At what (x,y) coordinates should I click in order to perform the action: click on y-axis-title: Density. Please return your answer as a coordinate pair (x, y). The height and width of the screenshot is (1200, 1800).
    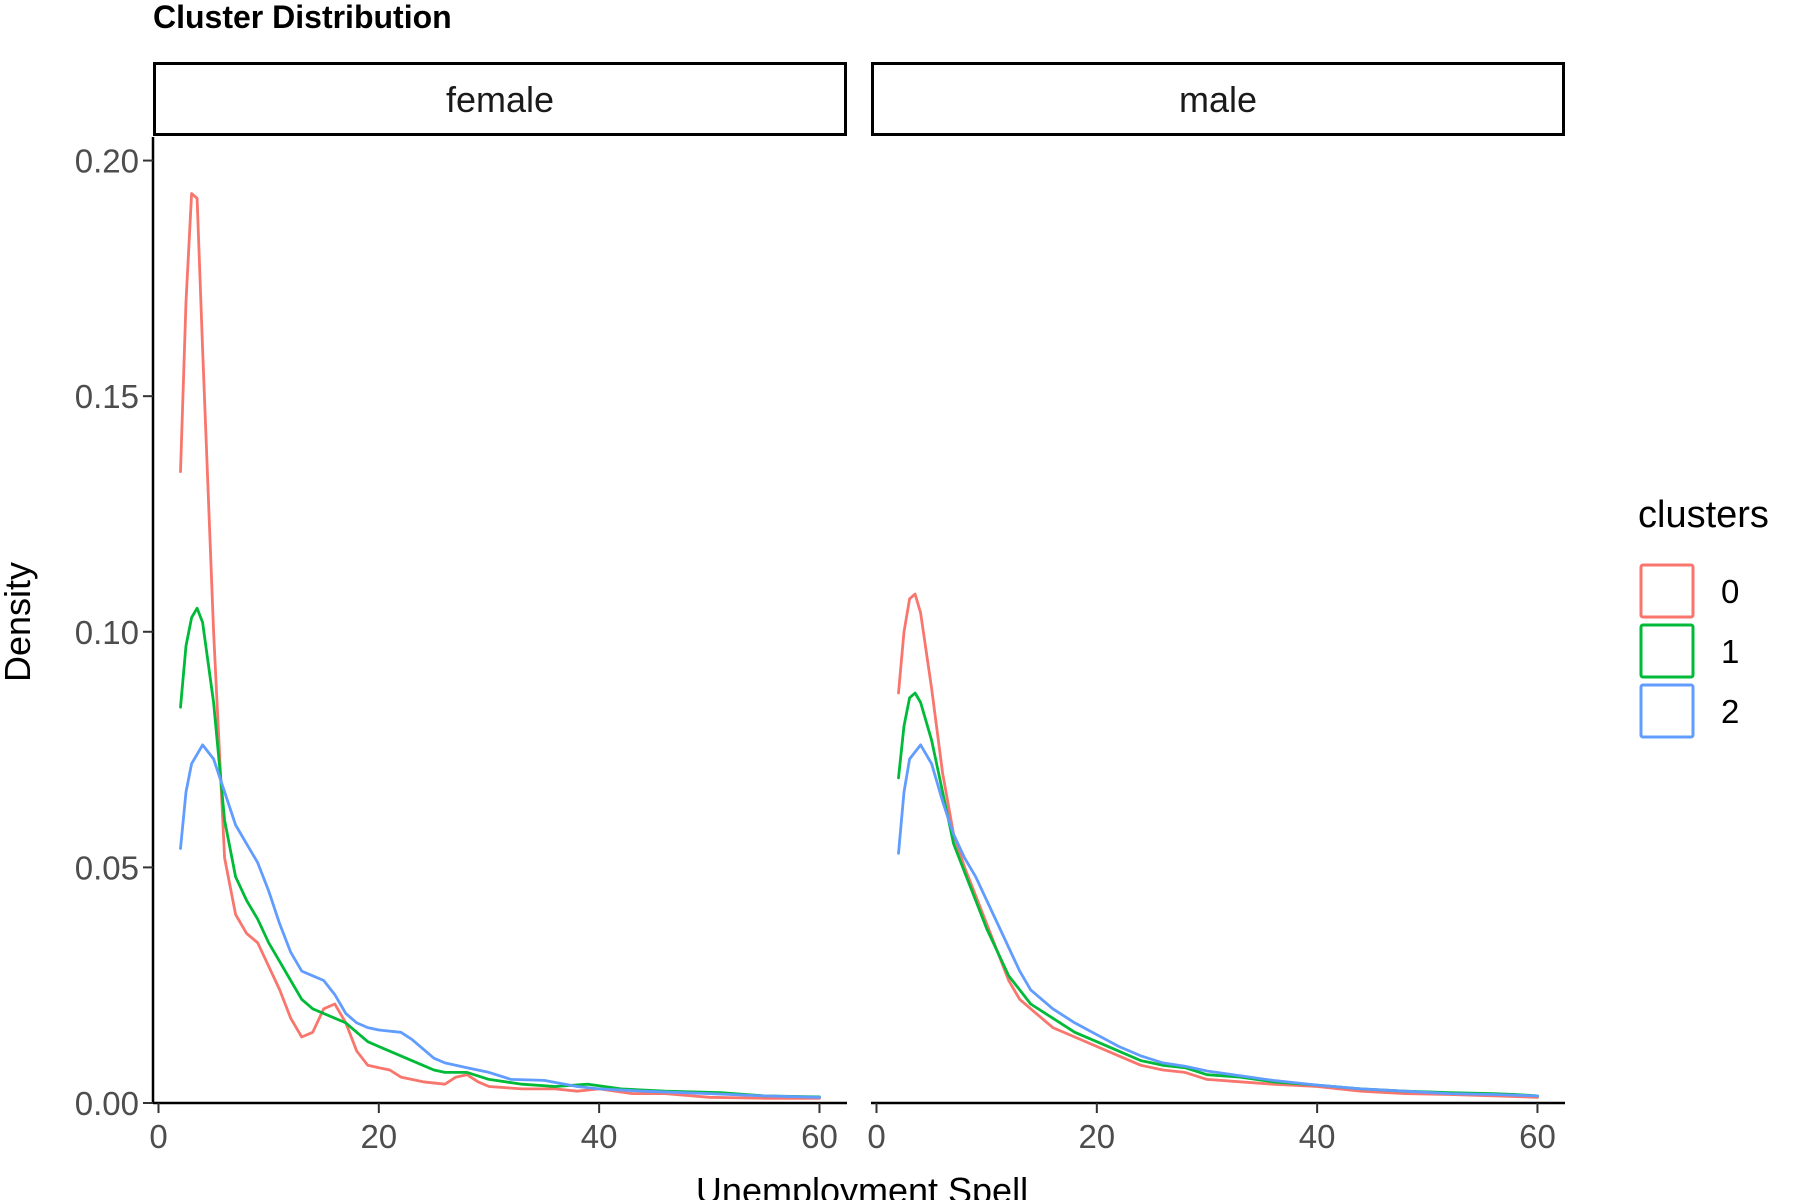
    Looking at the image, I should click on (19, 622).